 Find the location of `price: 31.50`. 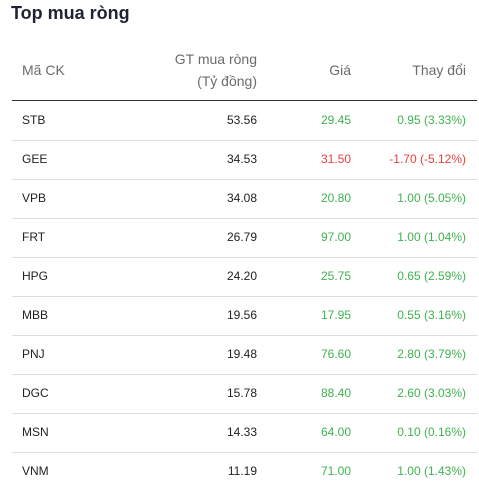

price: 31.50 is located at coordinates (335, 159).